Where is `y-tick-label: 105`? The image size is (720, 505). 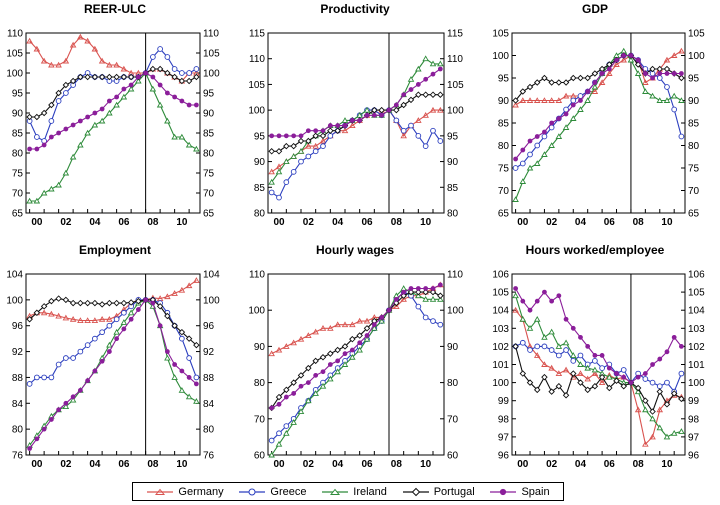
y-tick-label: 105 is located at coordinates (256, 85).